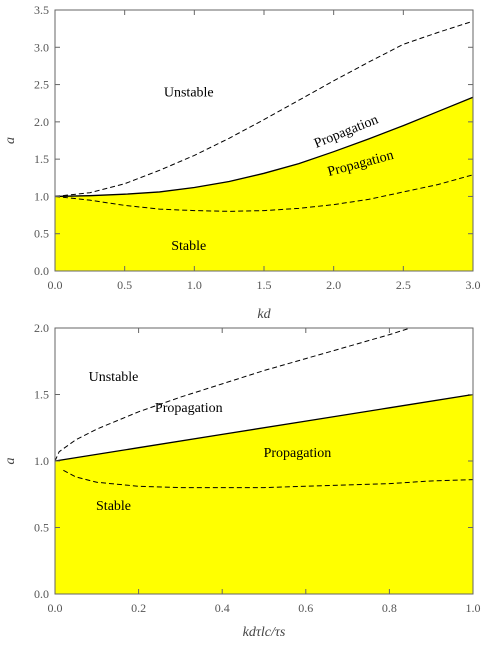 This screenshot has height=645, width=485. What do you see at coordinates (124, 285) in the screenshot?
I see `x-tick-label: 0.5` at bounding box center [124, 285].